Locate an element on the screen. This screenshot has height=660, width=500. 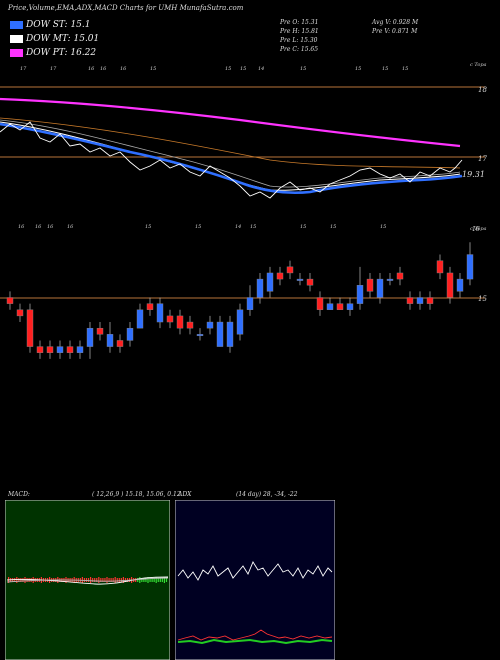
ema-st-line is located at coordinates (231, 158).